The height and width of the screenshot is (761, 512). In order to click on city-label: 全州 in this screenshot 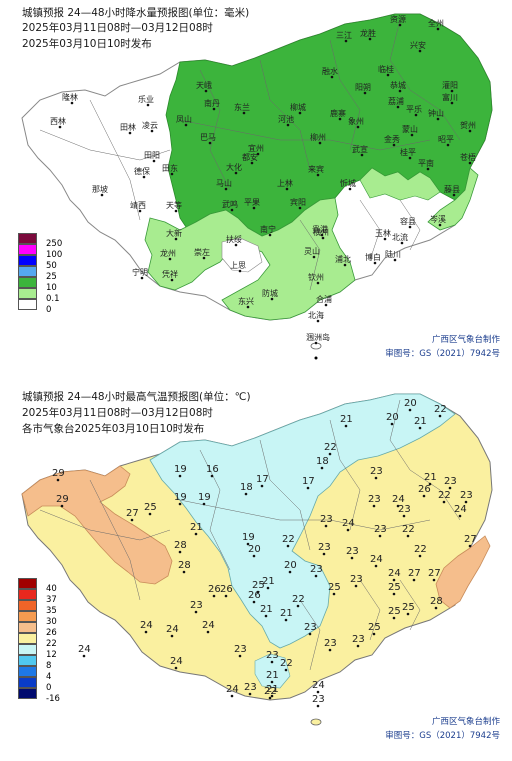, I will do `click(436, 23)`.